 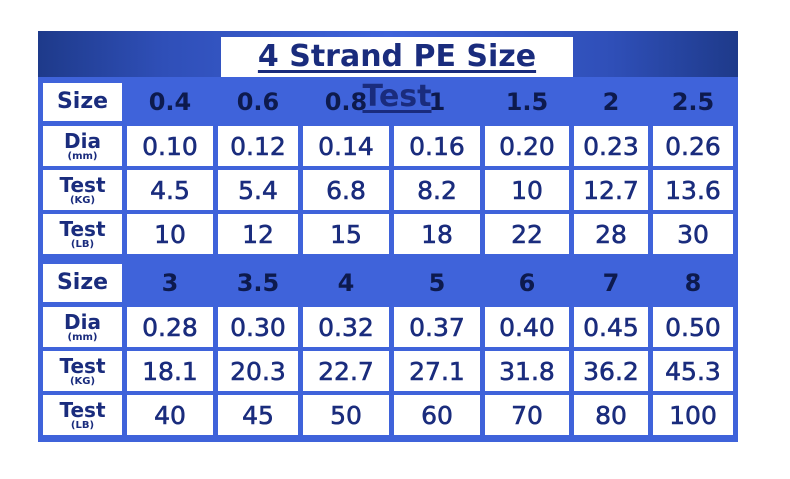 What do you see at coordinates (527, 102) in the screenshot?
I see `size-value: 1.5` at bounding box center [527, 102].